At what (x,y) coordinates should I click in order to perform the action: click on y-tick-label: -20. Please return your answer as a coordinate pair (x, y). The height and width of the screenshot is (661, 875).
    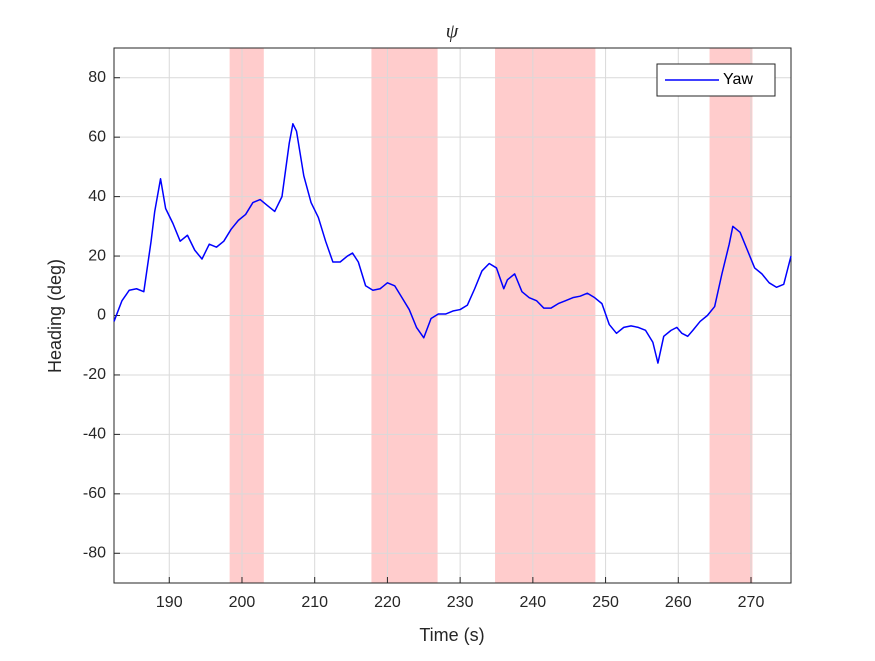
    Looking at the image, I should click on (94, 374).